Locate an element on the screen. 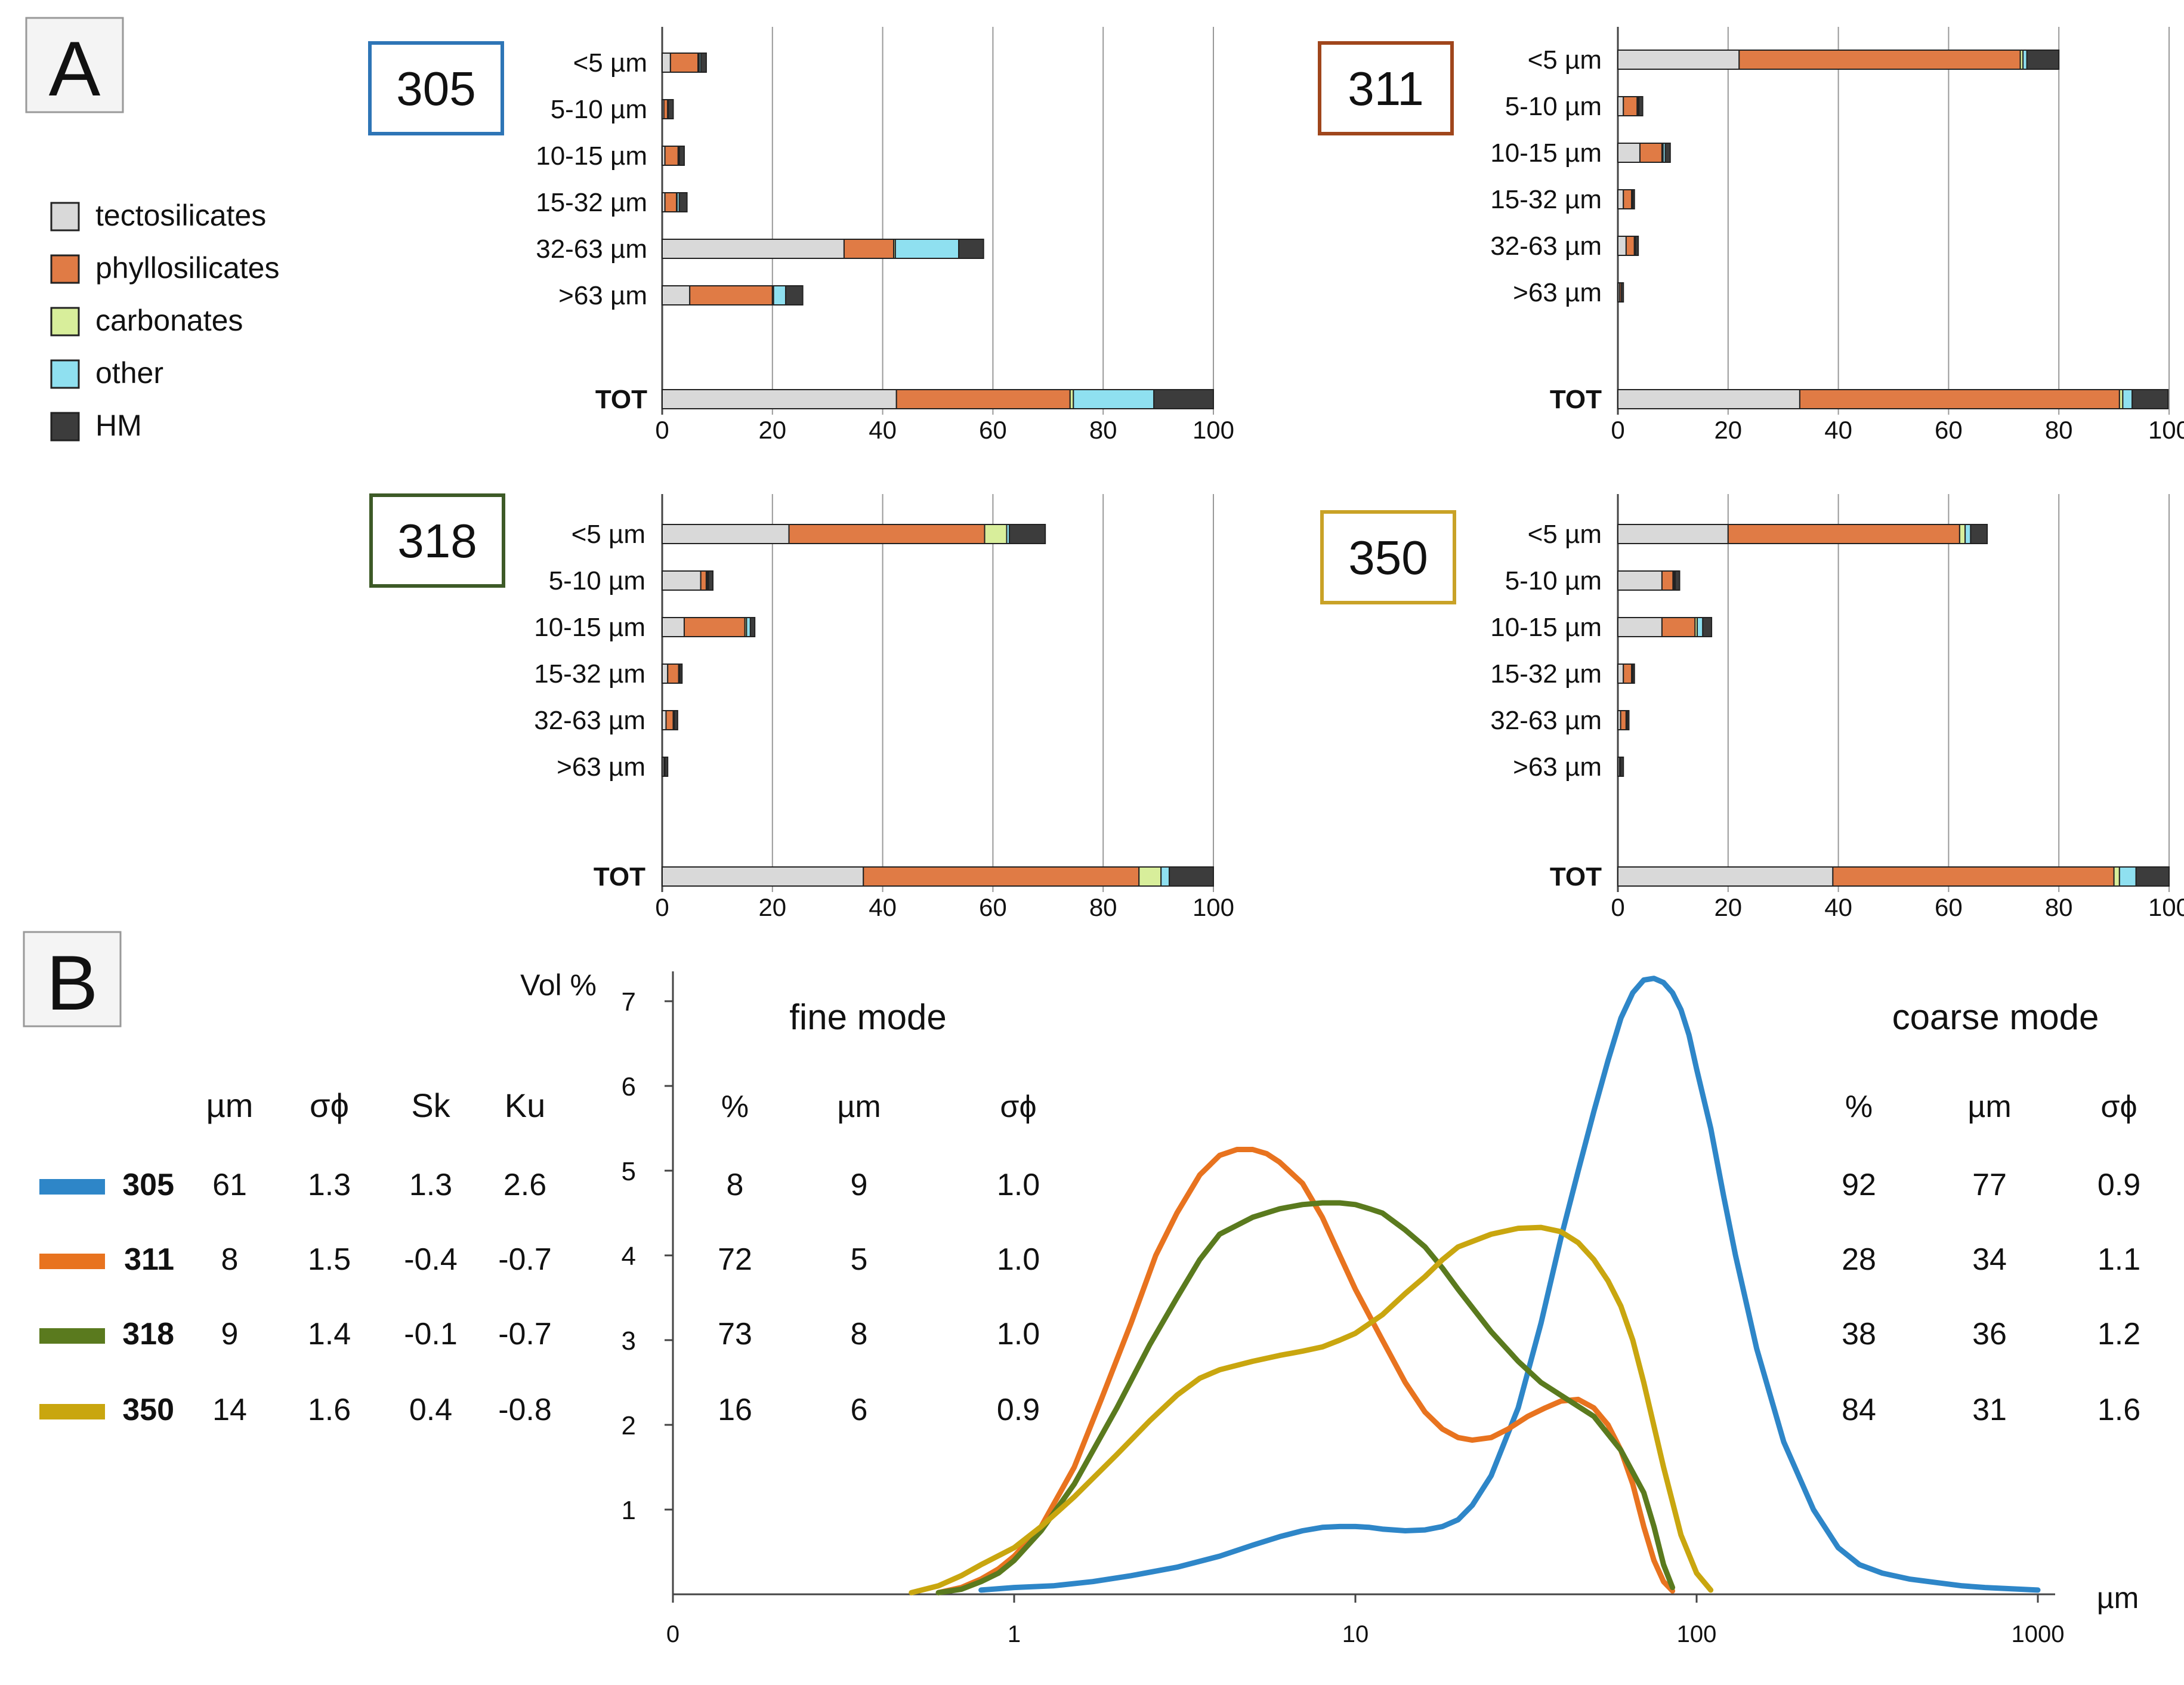 The width and height of the screenshot is (2184, 1685). bar-350-5-hm is located at coordinates (1622, 767).